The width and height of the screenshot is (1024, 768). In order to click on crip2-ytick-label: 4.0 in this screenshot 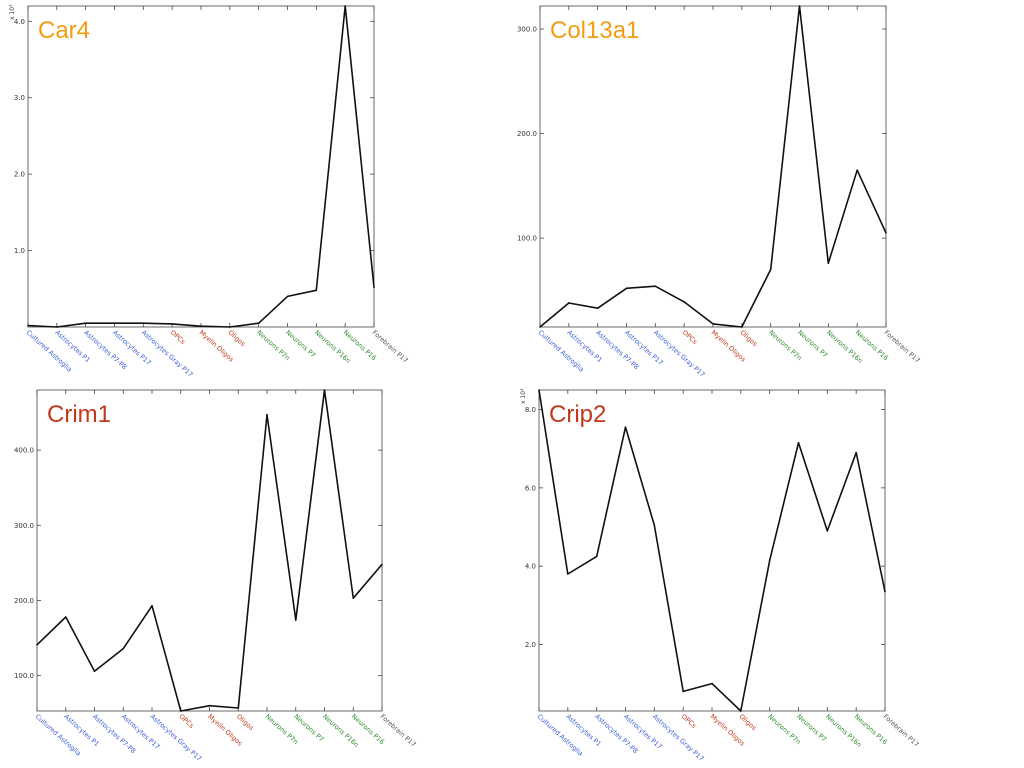, I will do `click(530, 567)`.